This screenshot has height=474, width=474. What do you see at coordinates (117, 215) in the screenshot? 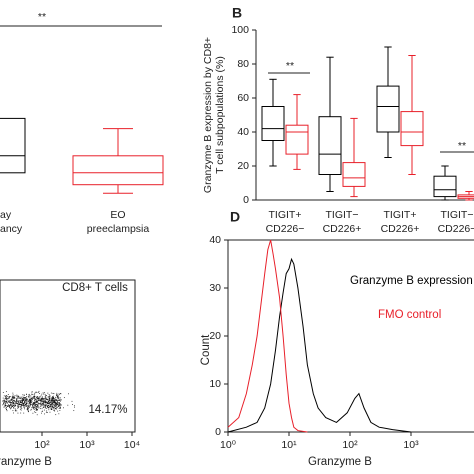
I see `x-tick-label: EO` at bounding box center [117, 215].